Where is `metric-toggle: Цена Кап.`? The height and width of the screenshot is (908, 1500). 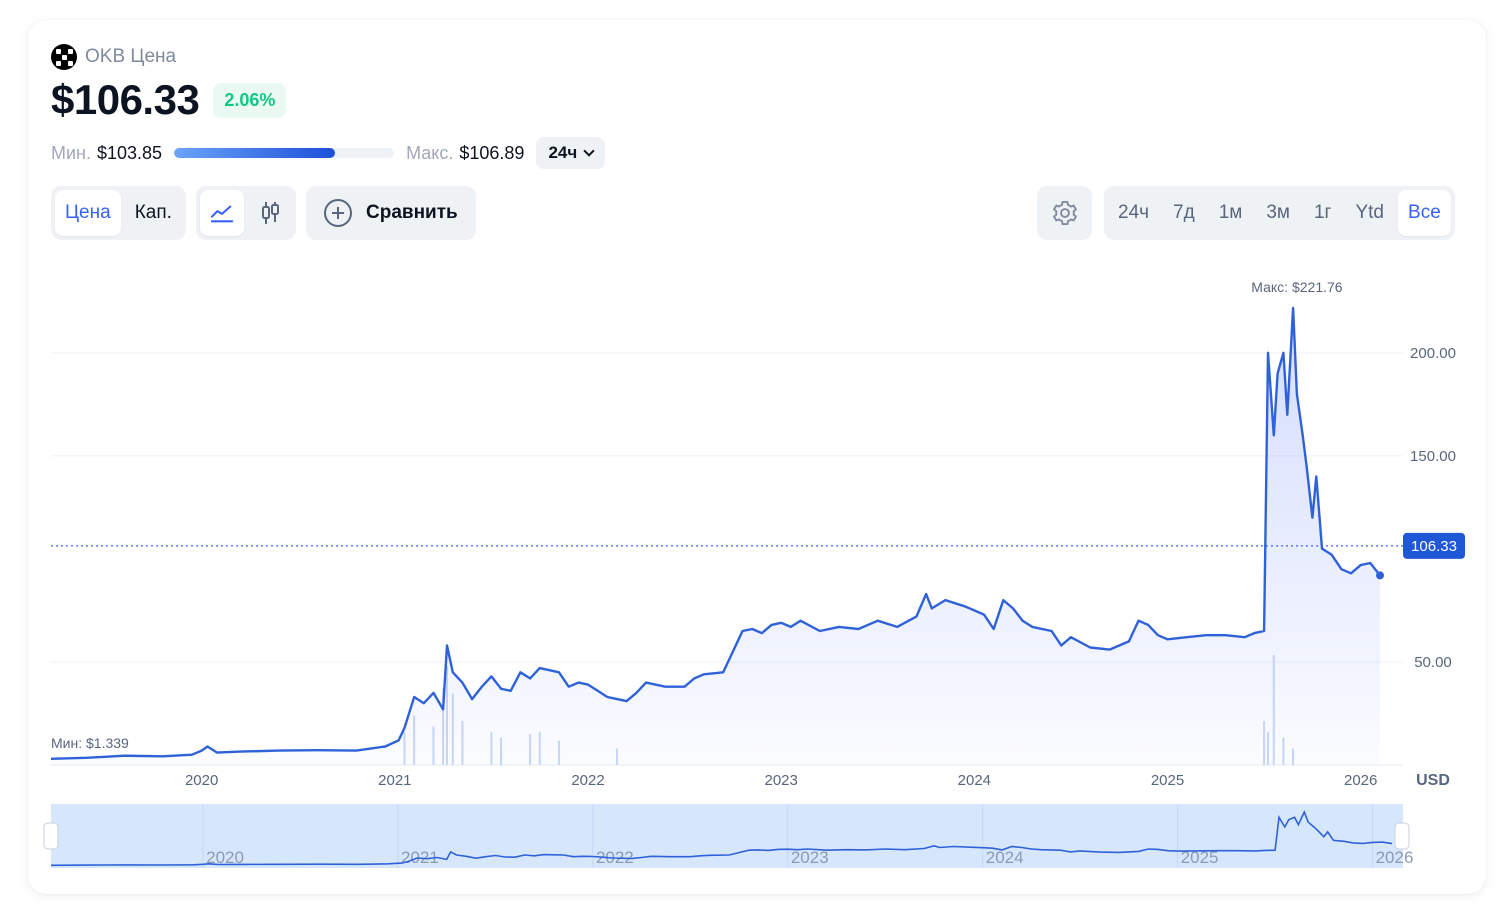 metric-toggle: Цена Кап. is located at coordinates (118, 213).